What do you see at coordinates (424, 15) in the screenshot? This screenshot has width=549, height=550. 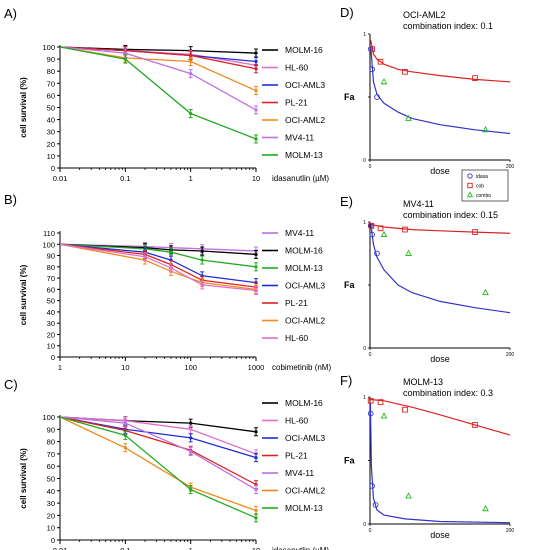 I see `panel-title: OCI-AML2` at bounding box center [424, 15].